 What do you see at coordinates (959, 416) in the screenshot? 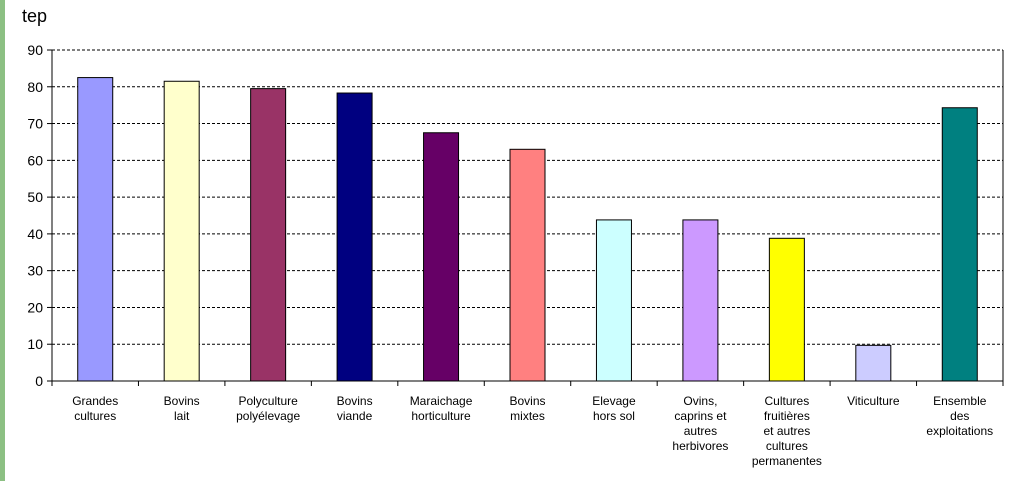
I see `x-category-label: Ensemble des exploitations` at bounding box center [959, 416].